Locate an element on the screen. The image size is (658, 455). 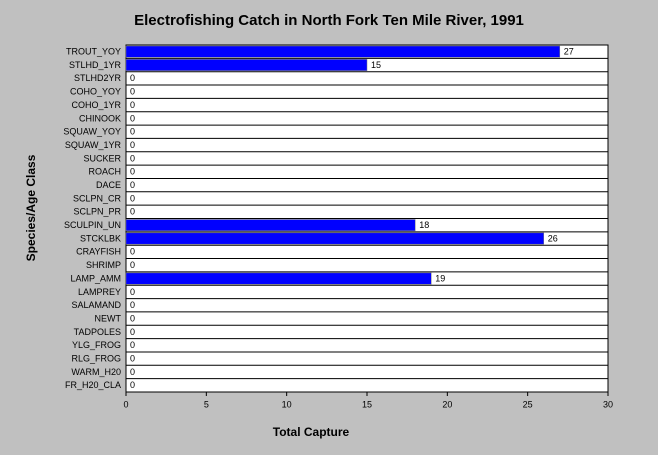
y-tick-label: SQUAW_1YR is located at coordinates (93, 145).